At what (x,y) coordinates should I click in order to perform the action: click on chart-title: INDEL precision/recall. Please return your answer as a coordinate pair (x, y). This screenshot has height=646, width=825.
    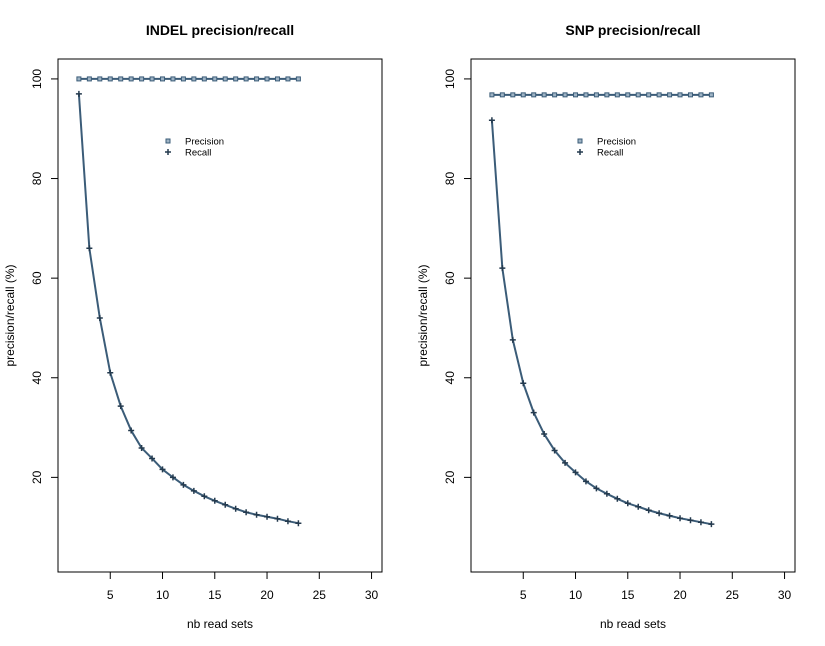
    Looking at the image, I should click on (220, 30).